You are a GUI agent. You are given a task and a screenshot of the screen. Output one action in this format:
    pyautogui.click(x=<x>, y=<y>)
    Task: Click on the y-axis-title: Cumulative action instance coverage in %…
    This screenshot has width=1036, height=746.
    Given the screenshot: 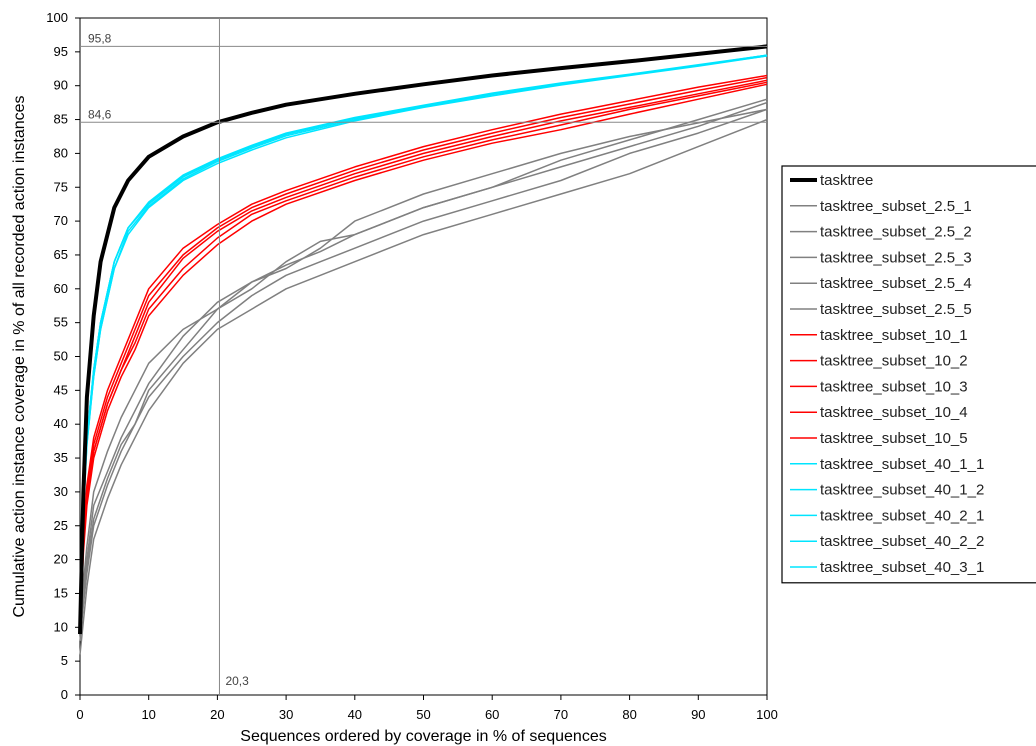 What is the action you would take?
    pyautogui.click(x=19, y=356)
    